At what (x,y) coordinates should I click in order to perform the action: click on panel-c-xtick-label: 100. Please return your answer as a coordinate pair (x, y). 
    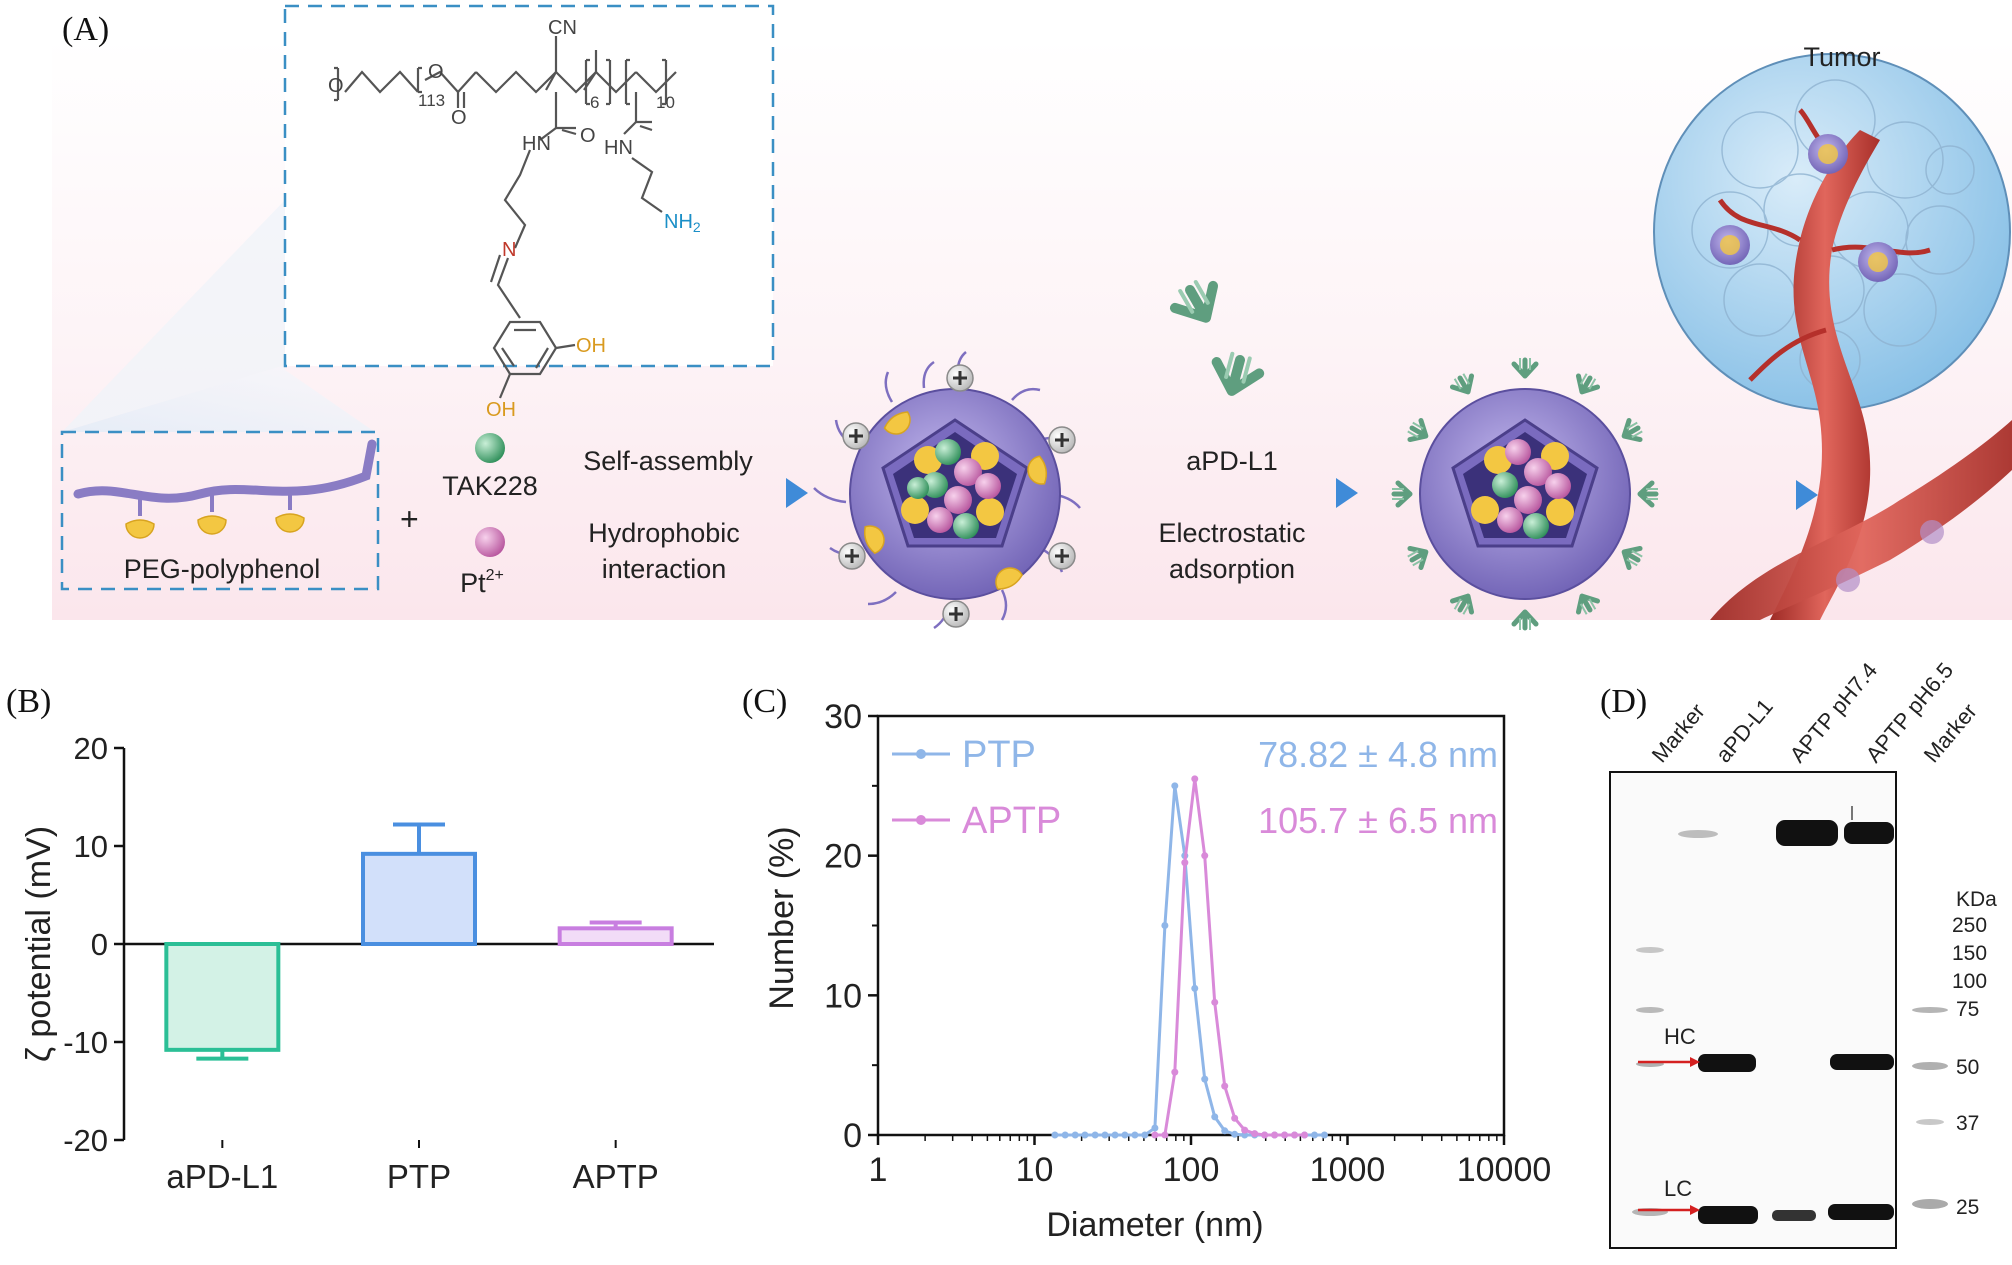
    Looking at the image, I should click on (1191, 1170).